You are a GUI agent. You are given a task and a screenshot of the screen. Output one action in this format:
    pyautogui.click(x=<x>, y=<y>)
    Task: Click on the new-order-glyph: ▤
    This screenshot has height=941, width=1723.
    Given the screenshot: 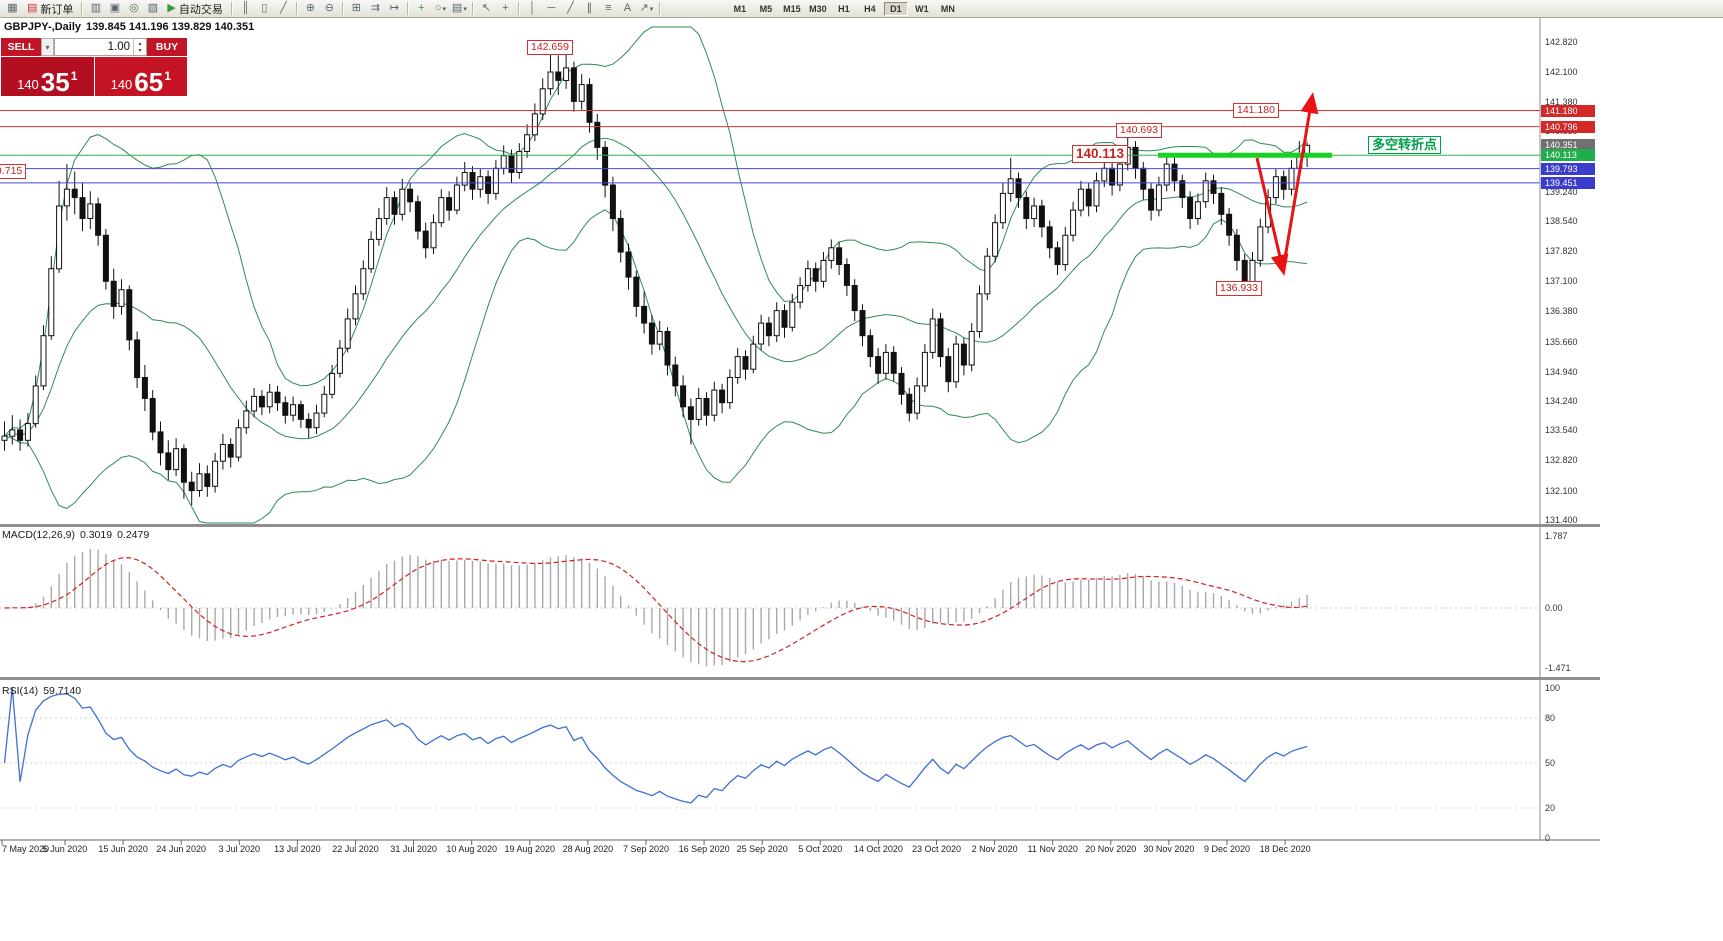 What is the action you would take?
    pyautogui.click(x=32, y=8)
    